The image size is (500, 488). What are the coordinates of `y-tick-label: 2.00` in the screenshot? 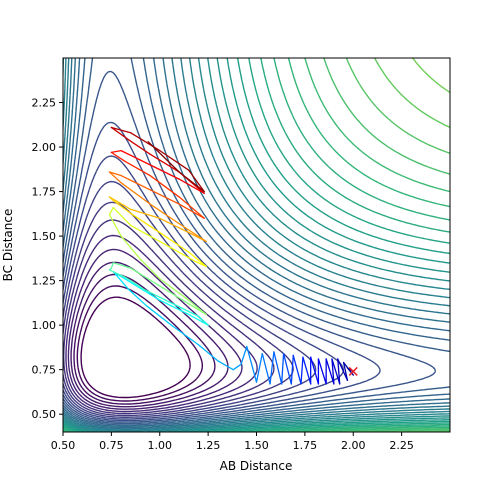 It's located at (44, 147).